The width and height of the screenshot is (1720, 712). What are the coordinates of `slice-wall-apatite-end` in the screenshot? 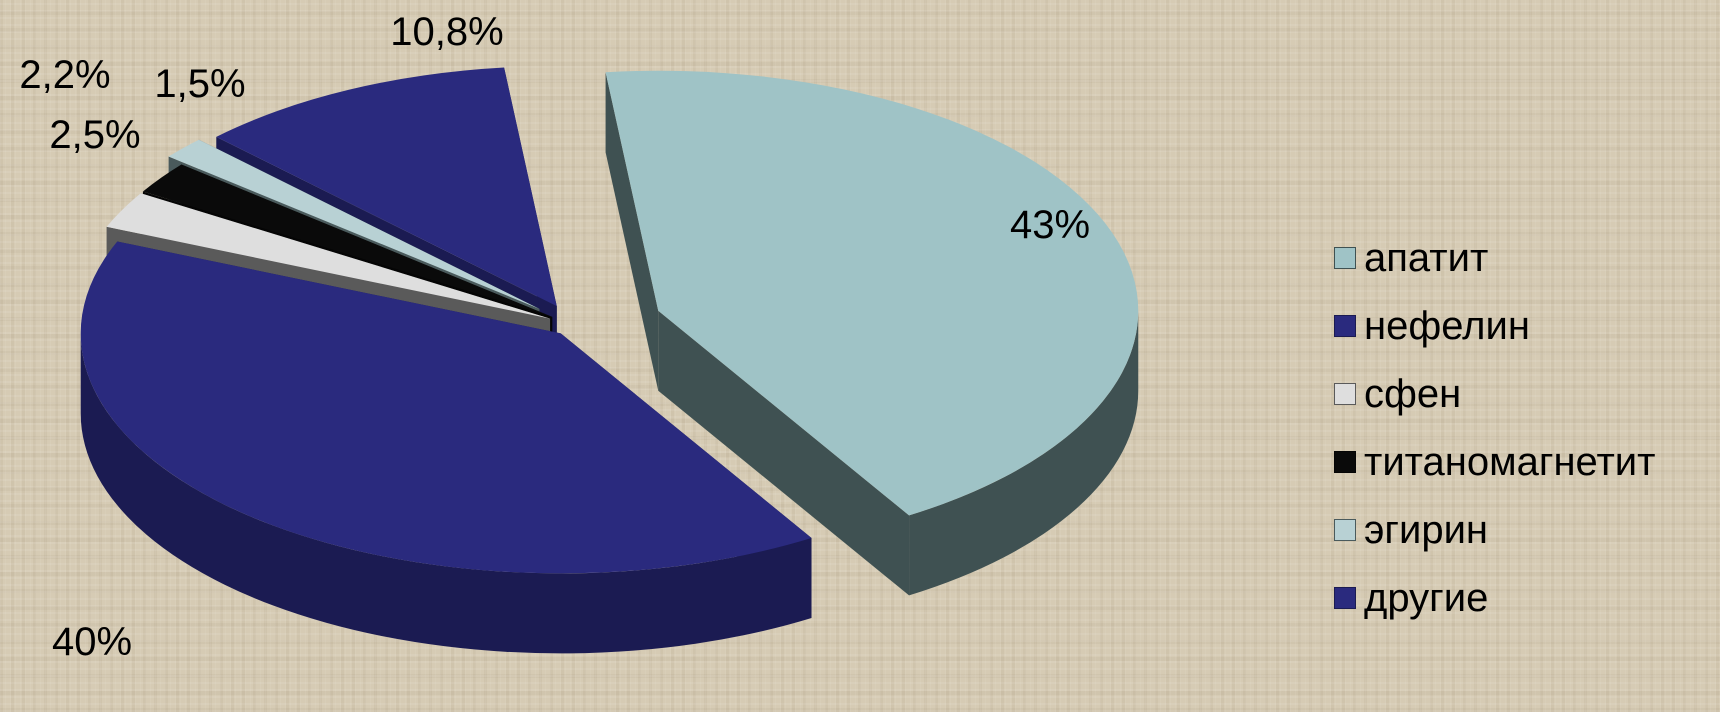 It's located at (784, 453).